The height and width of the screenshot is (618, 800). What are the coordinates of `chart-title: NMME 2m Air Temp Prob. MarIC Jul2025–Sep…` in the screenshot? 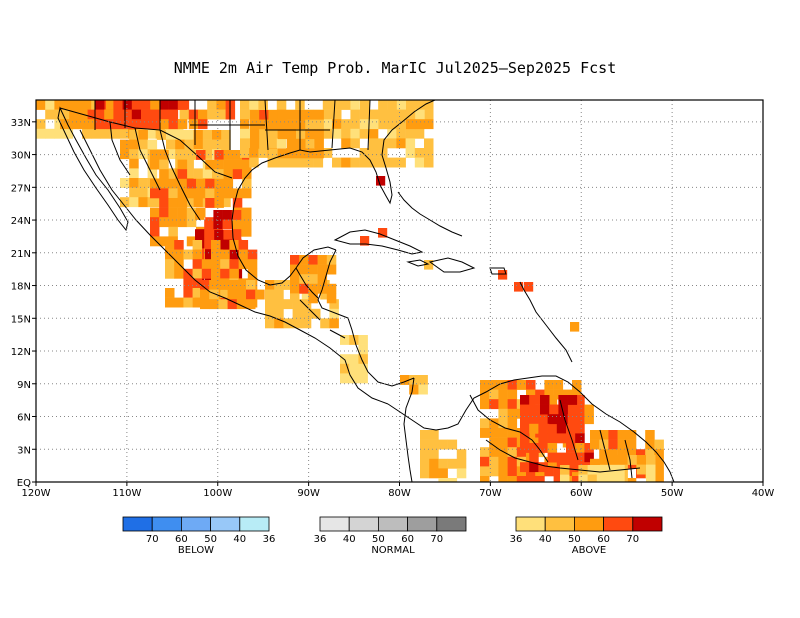 It's located at (395, 68).